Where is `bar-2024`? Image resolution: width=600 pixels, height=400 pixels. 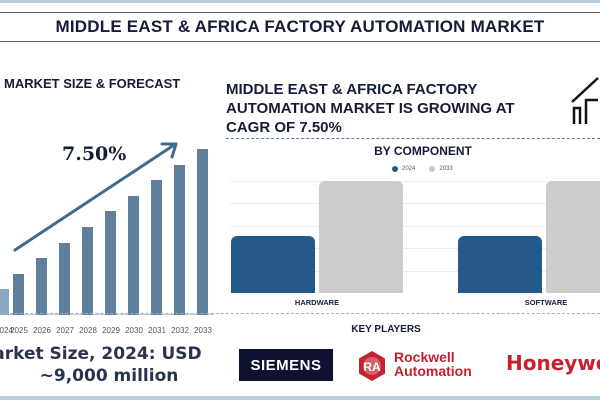
bar-2024 is located at coordinates (4, 302).